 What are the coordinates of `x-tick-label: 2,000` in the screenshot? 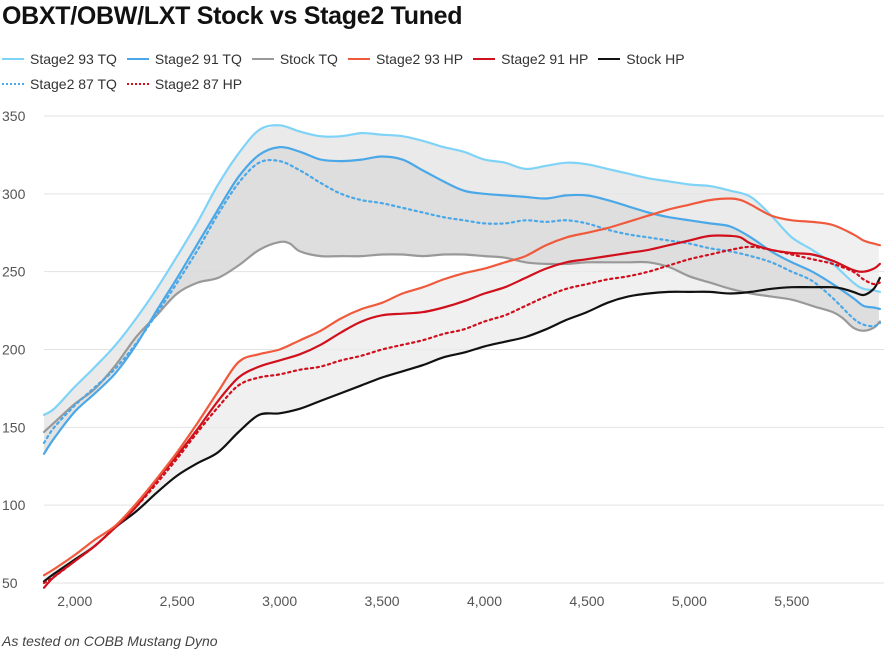 It's located at (74, 601).